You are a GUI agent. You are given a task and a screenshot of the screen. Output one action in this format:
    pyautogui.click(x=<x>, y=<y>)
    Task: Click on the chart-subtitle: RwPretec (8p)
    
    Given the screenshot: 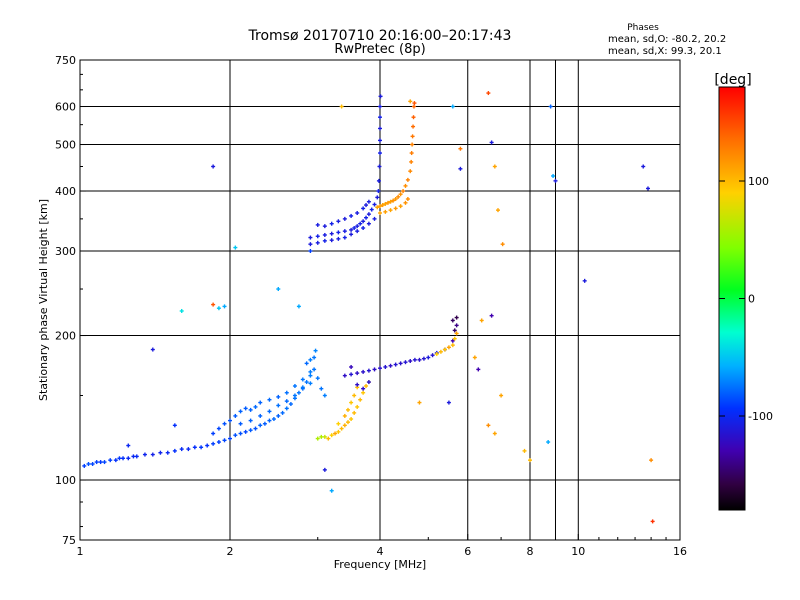 What is the action you would take?
    pyautogui.click(x=379, y=49)
    